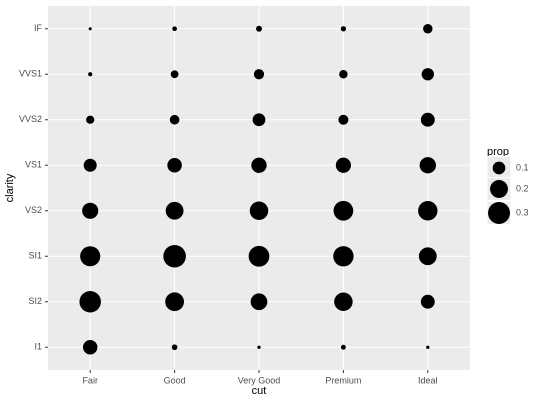 The image size is (540, 400). What do you see at coordinates (38, 28) in the screenshot?
I see `y-tick-label: IF` at bounding box center [38, 28].